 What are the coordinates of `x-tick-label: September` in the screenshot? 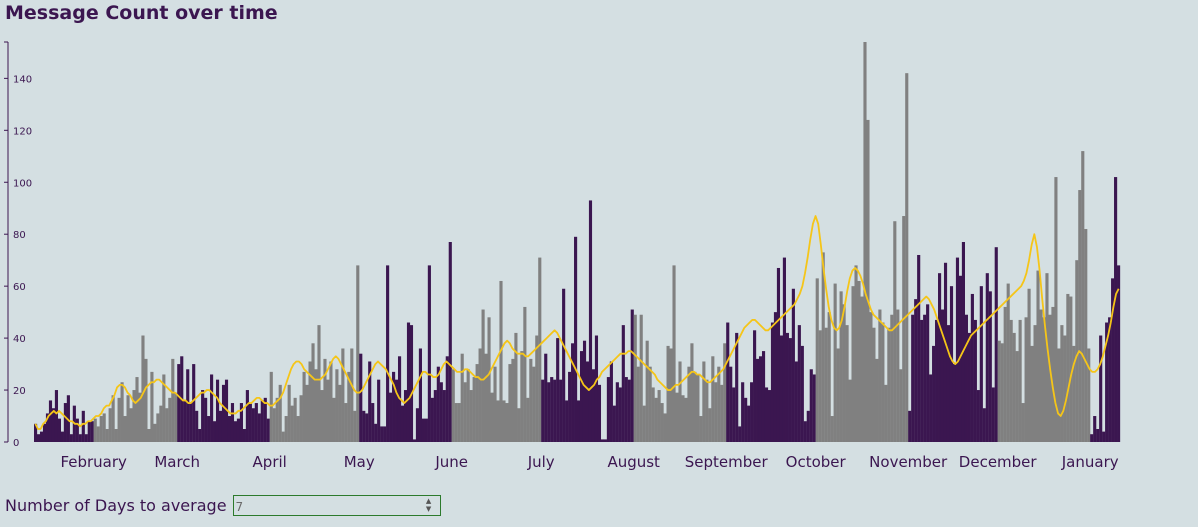 It's located at (727, 462).